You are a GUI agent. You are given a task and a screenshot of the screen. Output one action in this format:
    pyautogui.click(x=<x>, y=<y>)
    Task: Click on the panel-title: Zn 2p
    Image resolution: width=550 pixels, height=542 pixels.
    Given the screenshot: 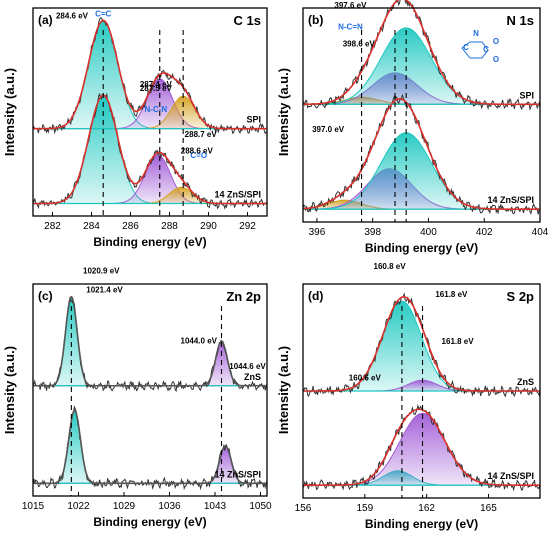 What is the action you would take?
    pyautogui.click(x=243, y=296)
    